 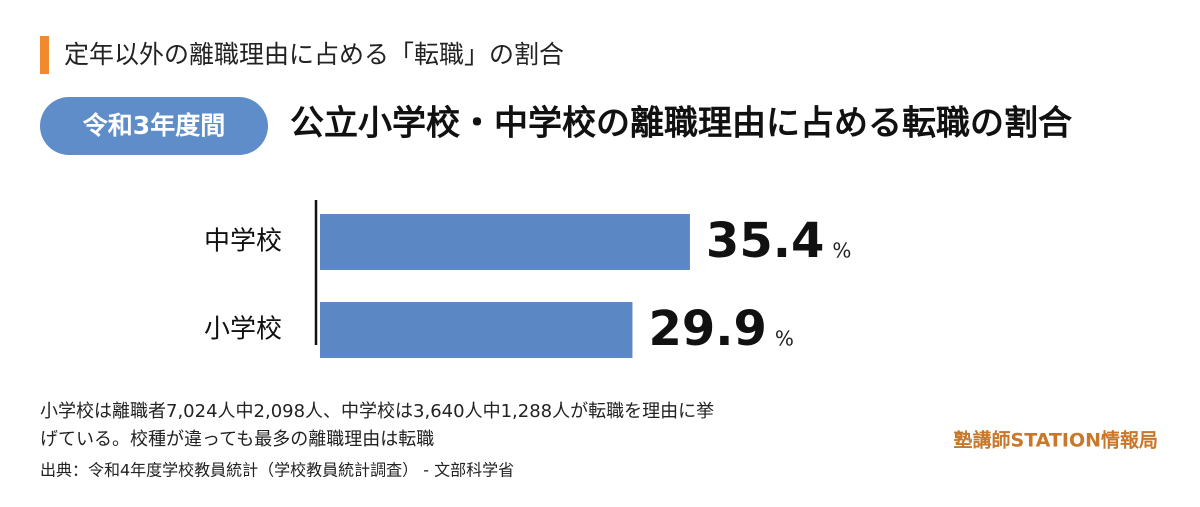 I want to click on badge: 令和3年度間, so click(x=154, y=125).